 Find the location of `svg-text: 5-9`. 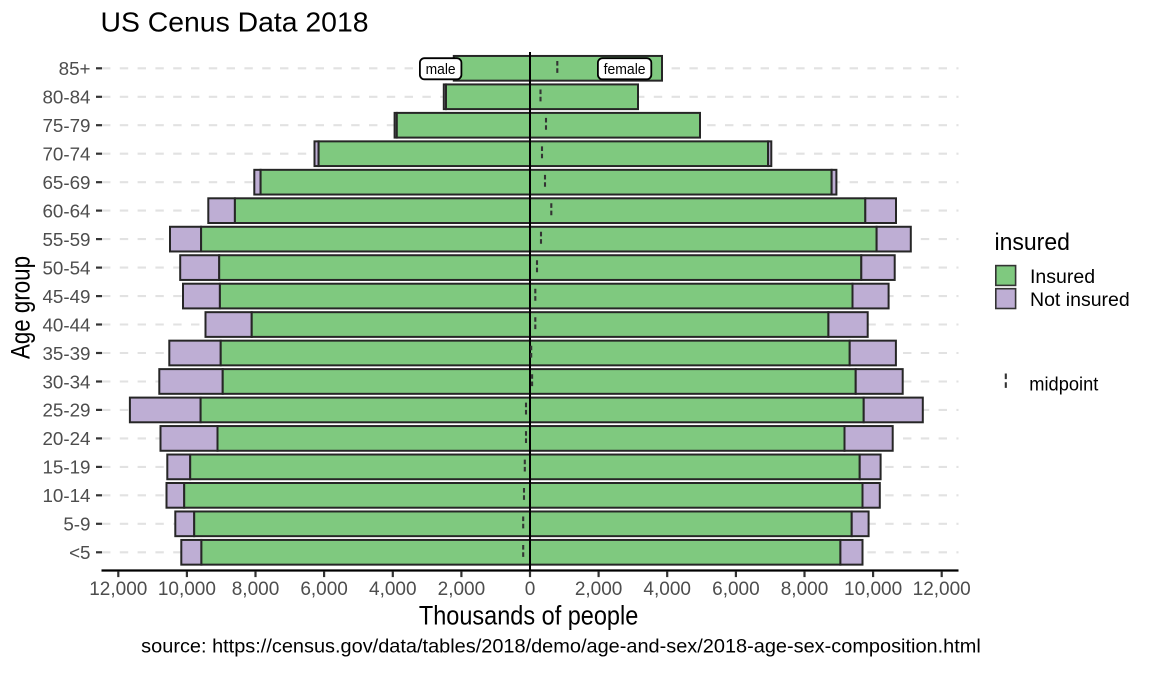

svg-text: 5-9 is located at coordinates (76, 524).